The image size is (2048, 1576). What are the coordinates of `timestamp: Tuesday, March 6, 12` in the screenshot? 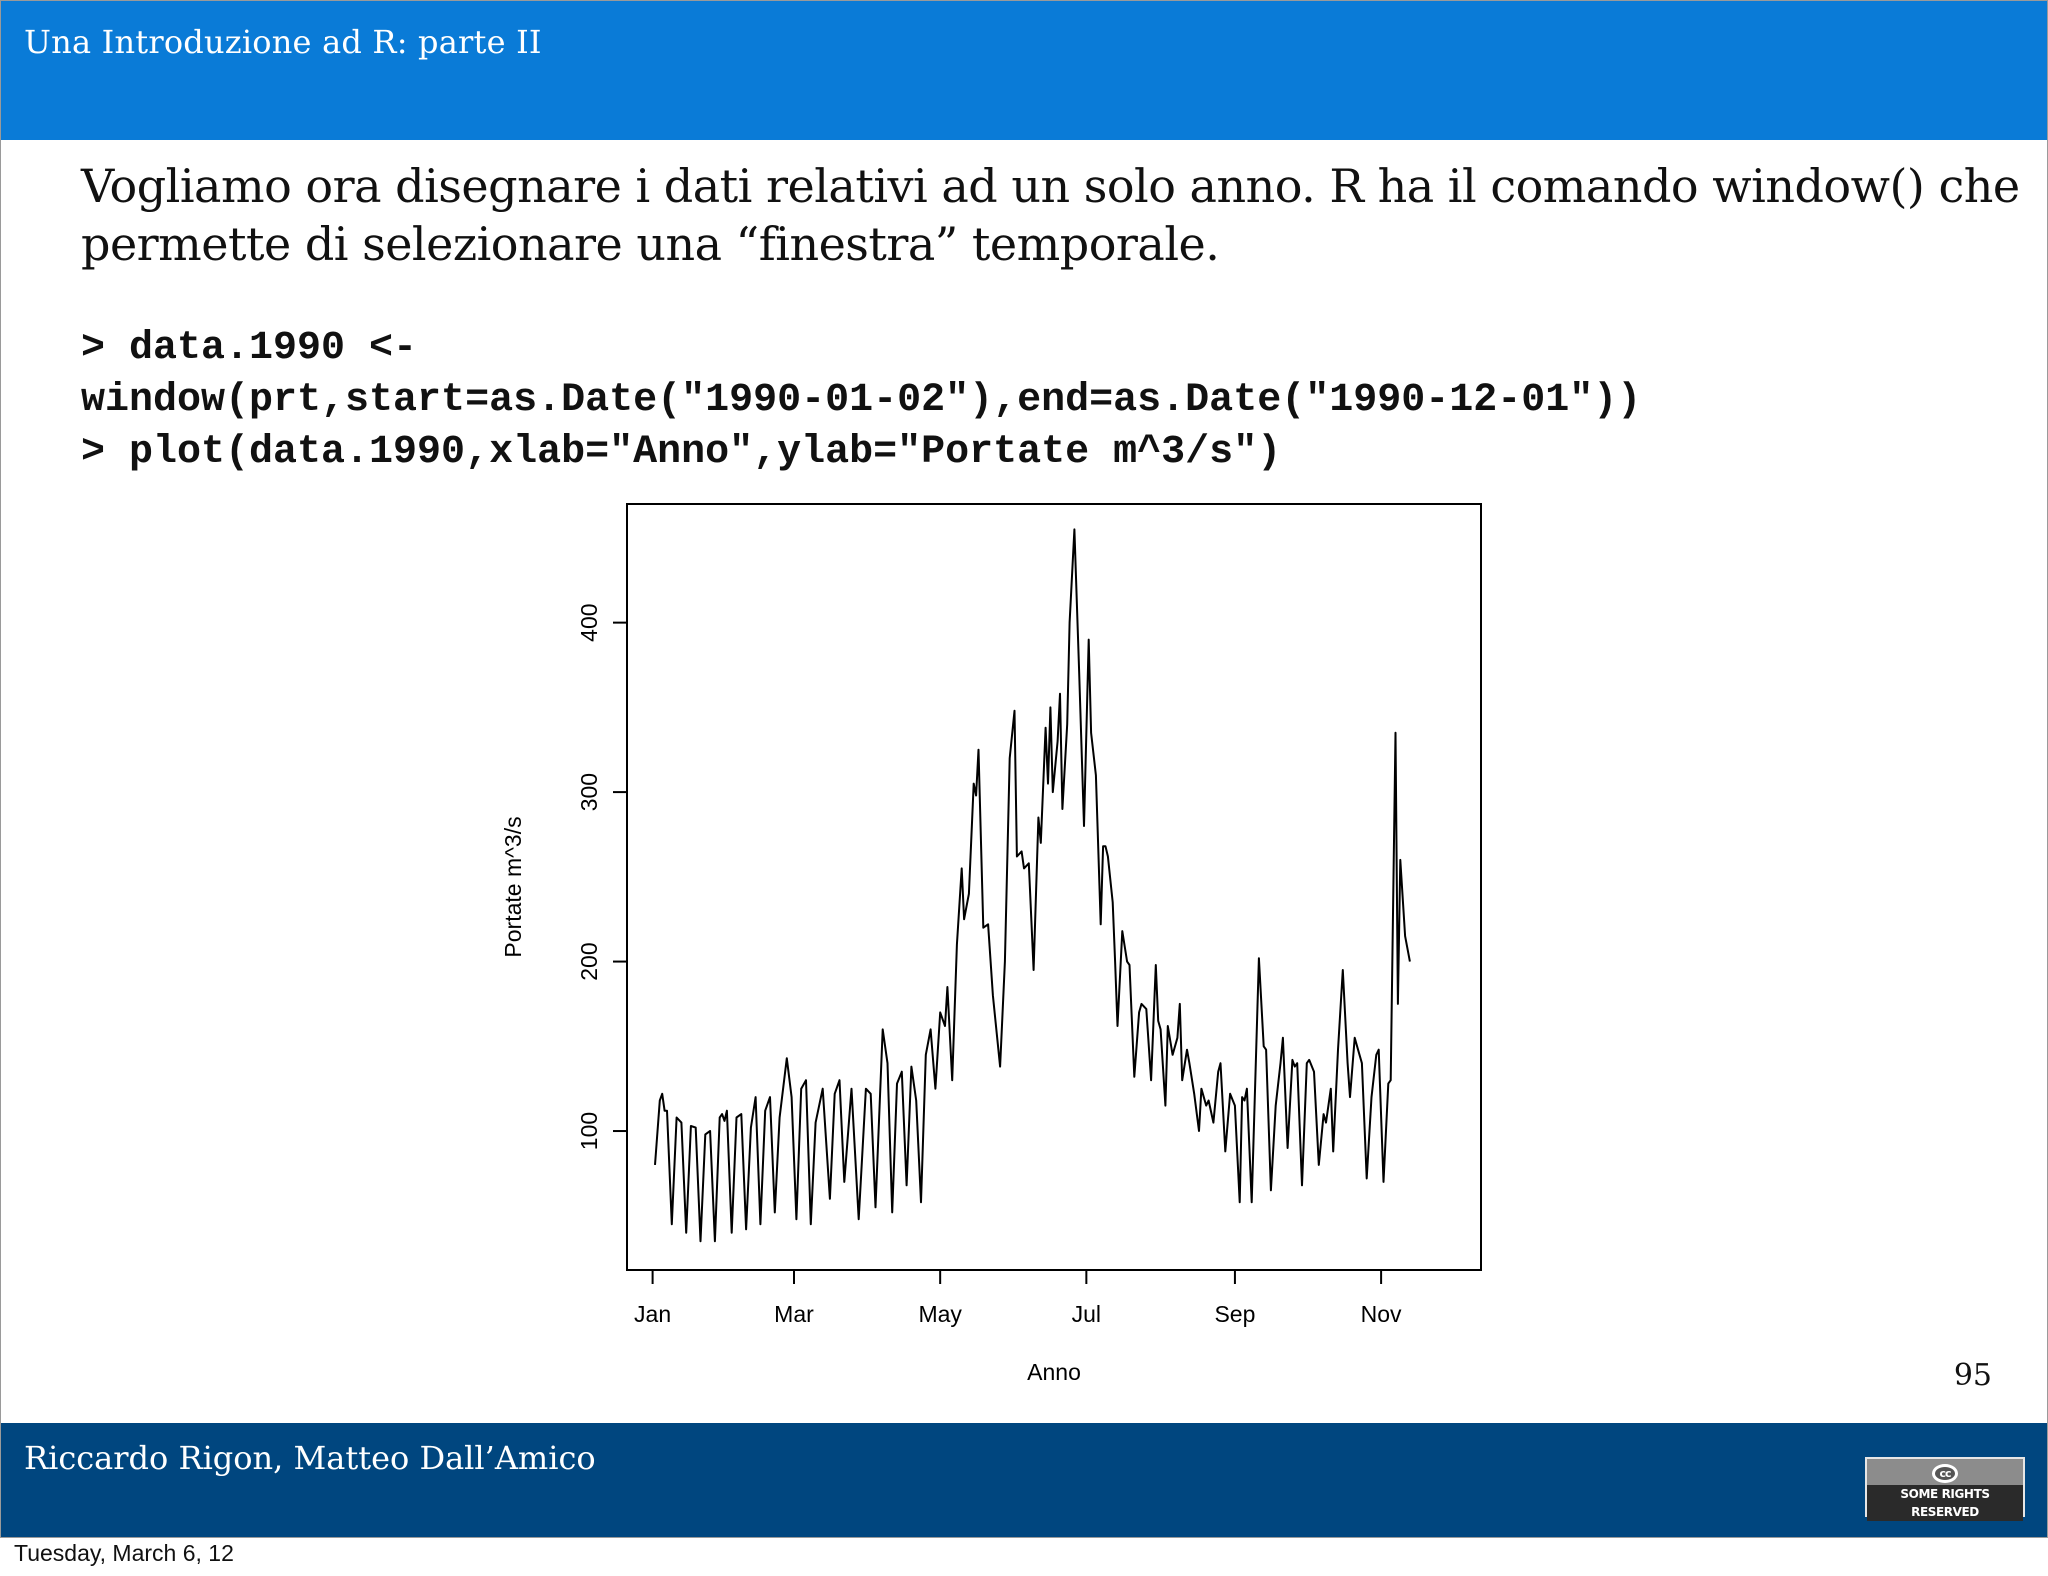 It's located at (124, 1553).